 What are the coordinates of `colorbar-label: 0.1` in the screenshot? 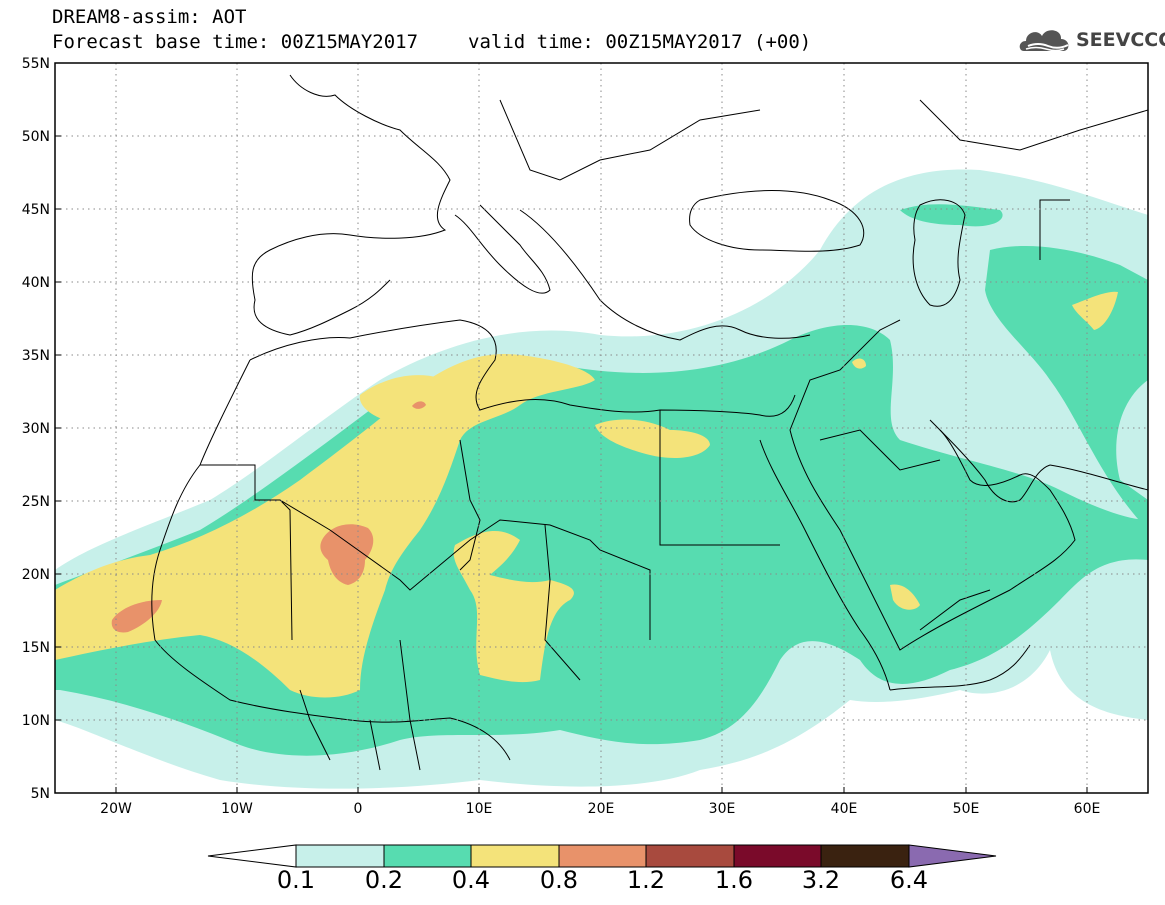 It's located at (296, 880).